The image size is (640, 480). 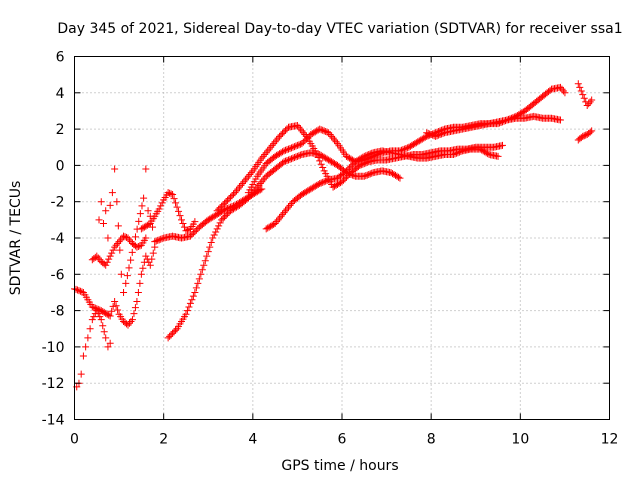 What do you see at coordinates (53, 348) in the screenshot?
I see `y-tick-label: -10` at bounding box center [53, 348].